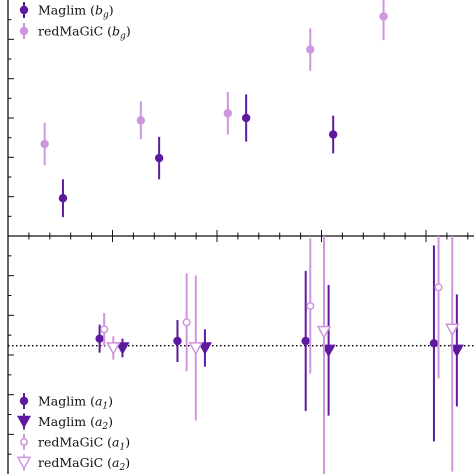 The width and height of the screenshot is (474, 474). I want to click on legend-label: redMaGiC (a2), so click(84, 464).